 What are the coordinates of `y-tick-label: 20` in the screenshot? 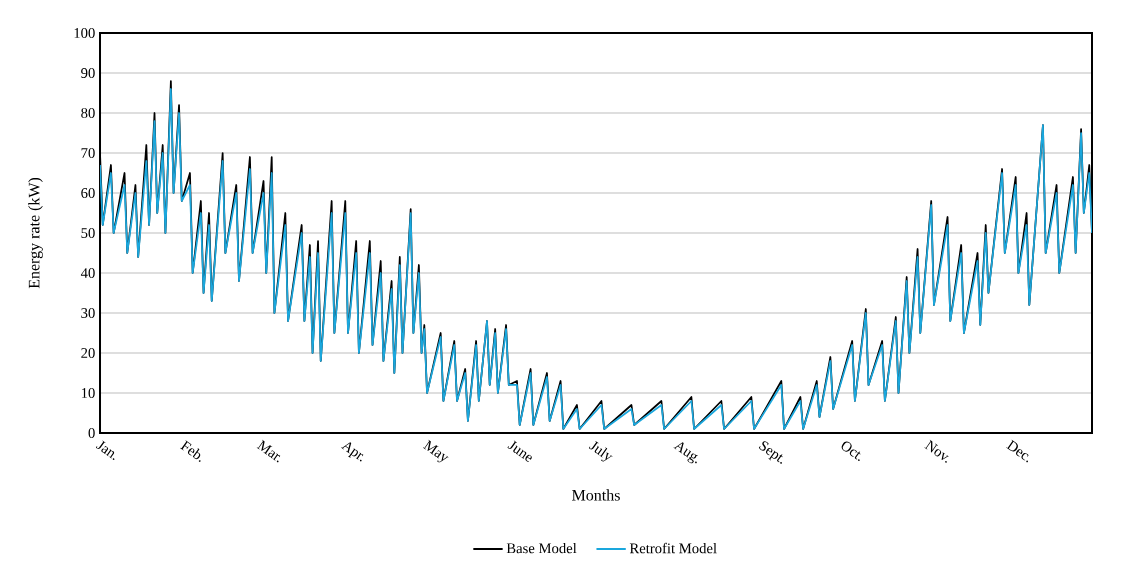 It's located at (88, 353).